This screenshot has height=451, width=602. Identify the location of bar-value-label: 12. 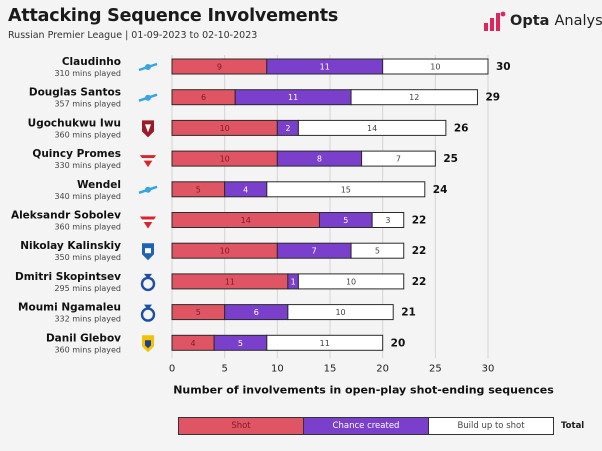
(414, 97).